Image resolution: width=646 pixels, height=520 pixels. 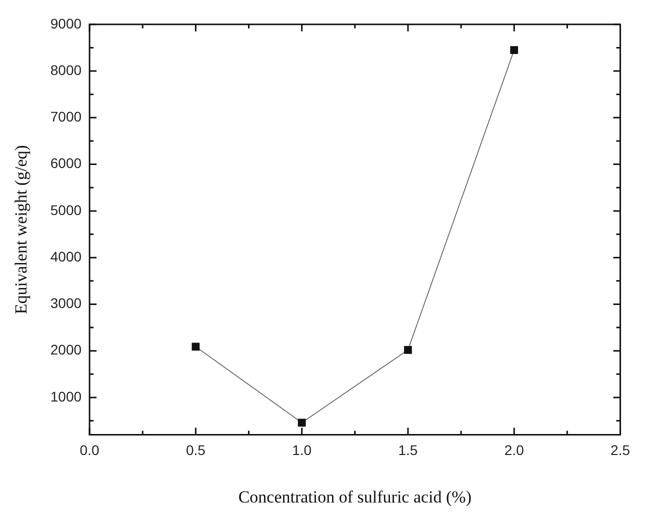 I want to click on x-axis-title: Concentration of sulfuric acid (%), so click(x=355, y=496).